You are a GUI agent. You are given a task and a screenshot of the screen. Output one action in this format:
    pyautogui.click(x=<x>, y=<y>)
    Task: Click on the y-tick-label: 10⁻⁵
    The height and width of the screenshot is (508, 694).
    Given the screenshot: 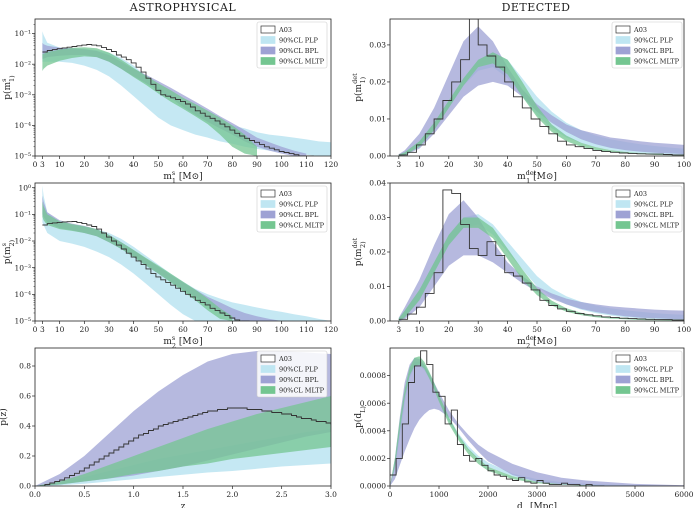 What is the action you would take?
    pyautogui.click(x=22, y=156)
    